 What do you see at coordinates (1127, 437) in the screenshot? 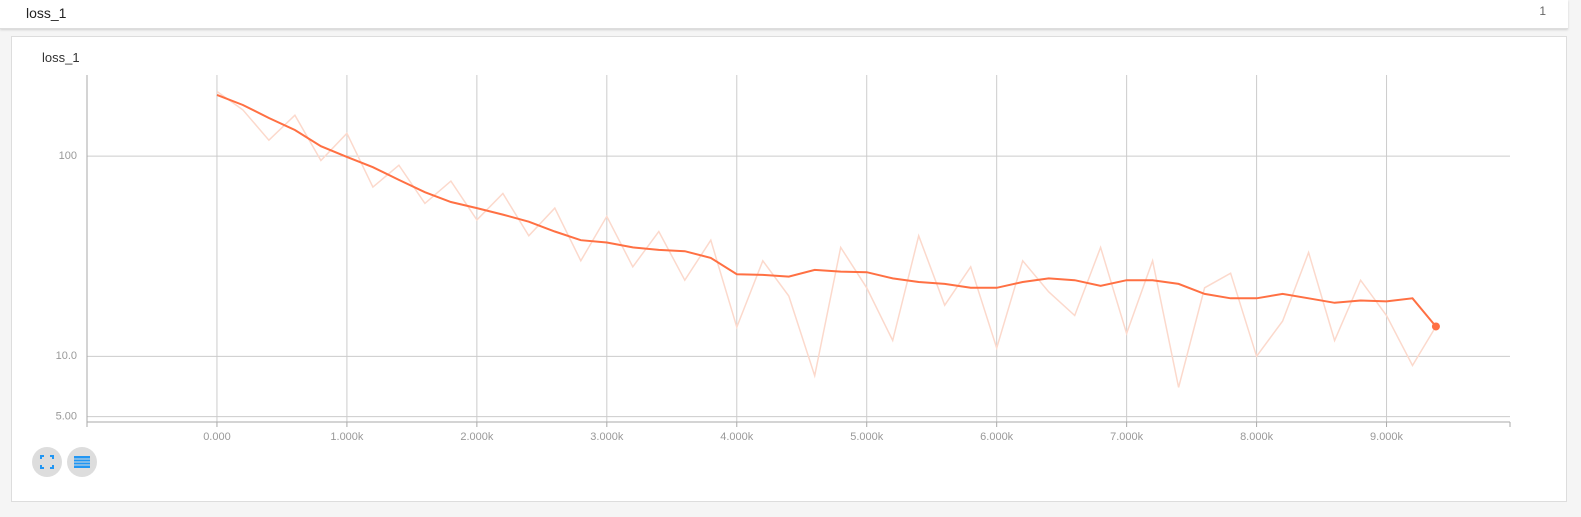
I see `x-tick-label: 7.000k` at bounding box center [1127, 437].